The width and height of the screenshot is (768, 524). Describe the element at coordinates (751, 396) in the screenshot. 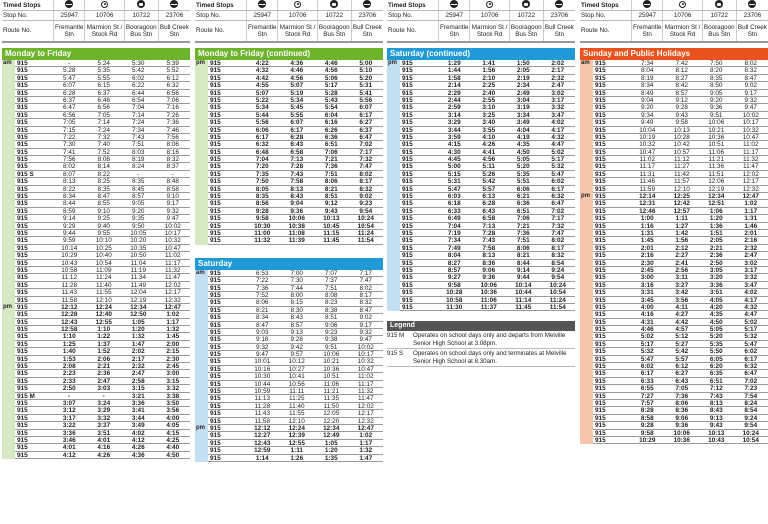

I see `departure-time: 7:54` at that location.